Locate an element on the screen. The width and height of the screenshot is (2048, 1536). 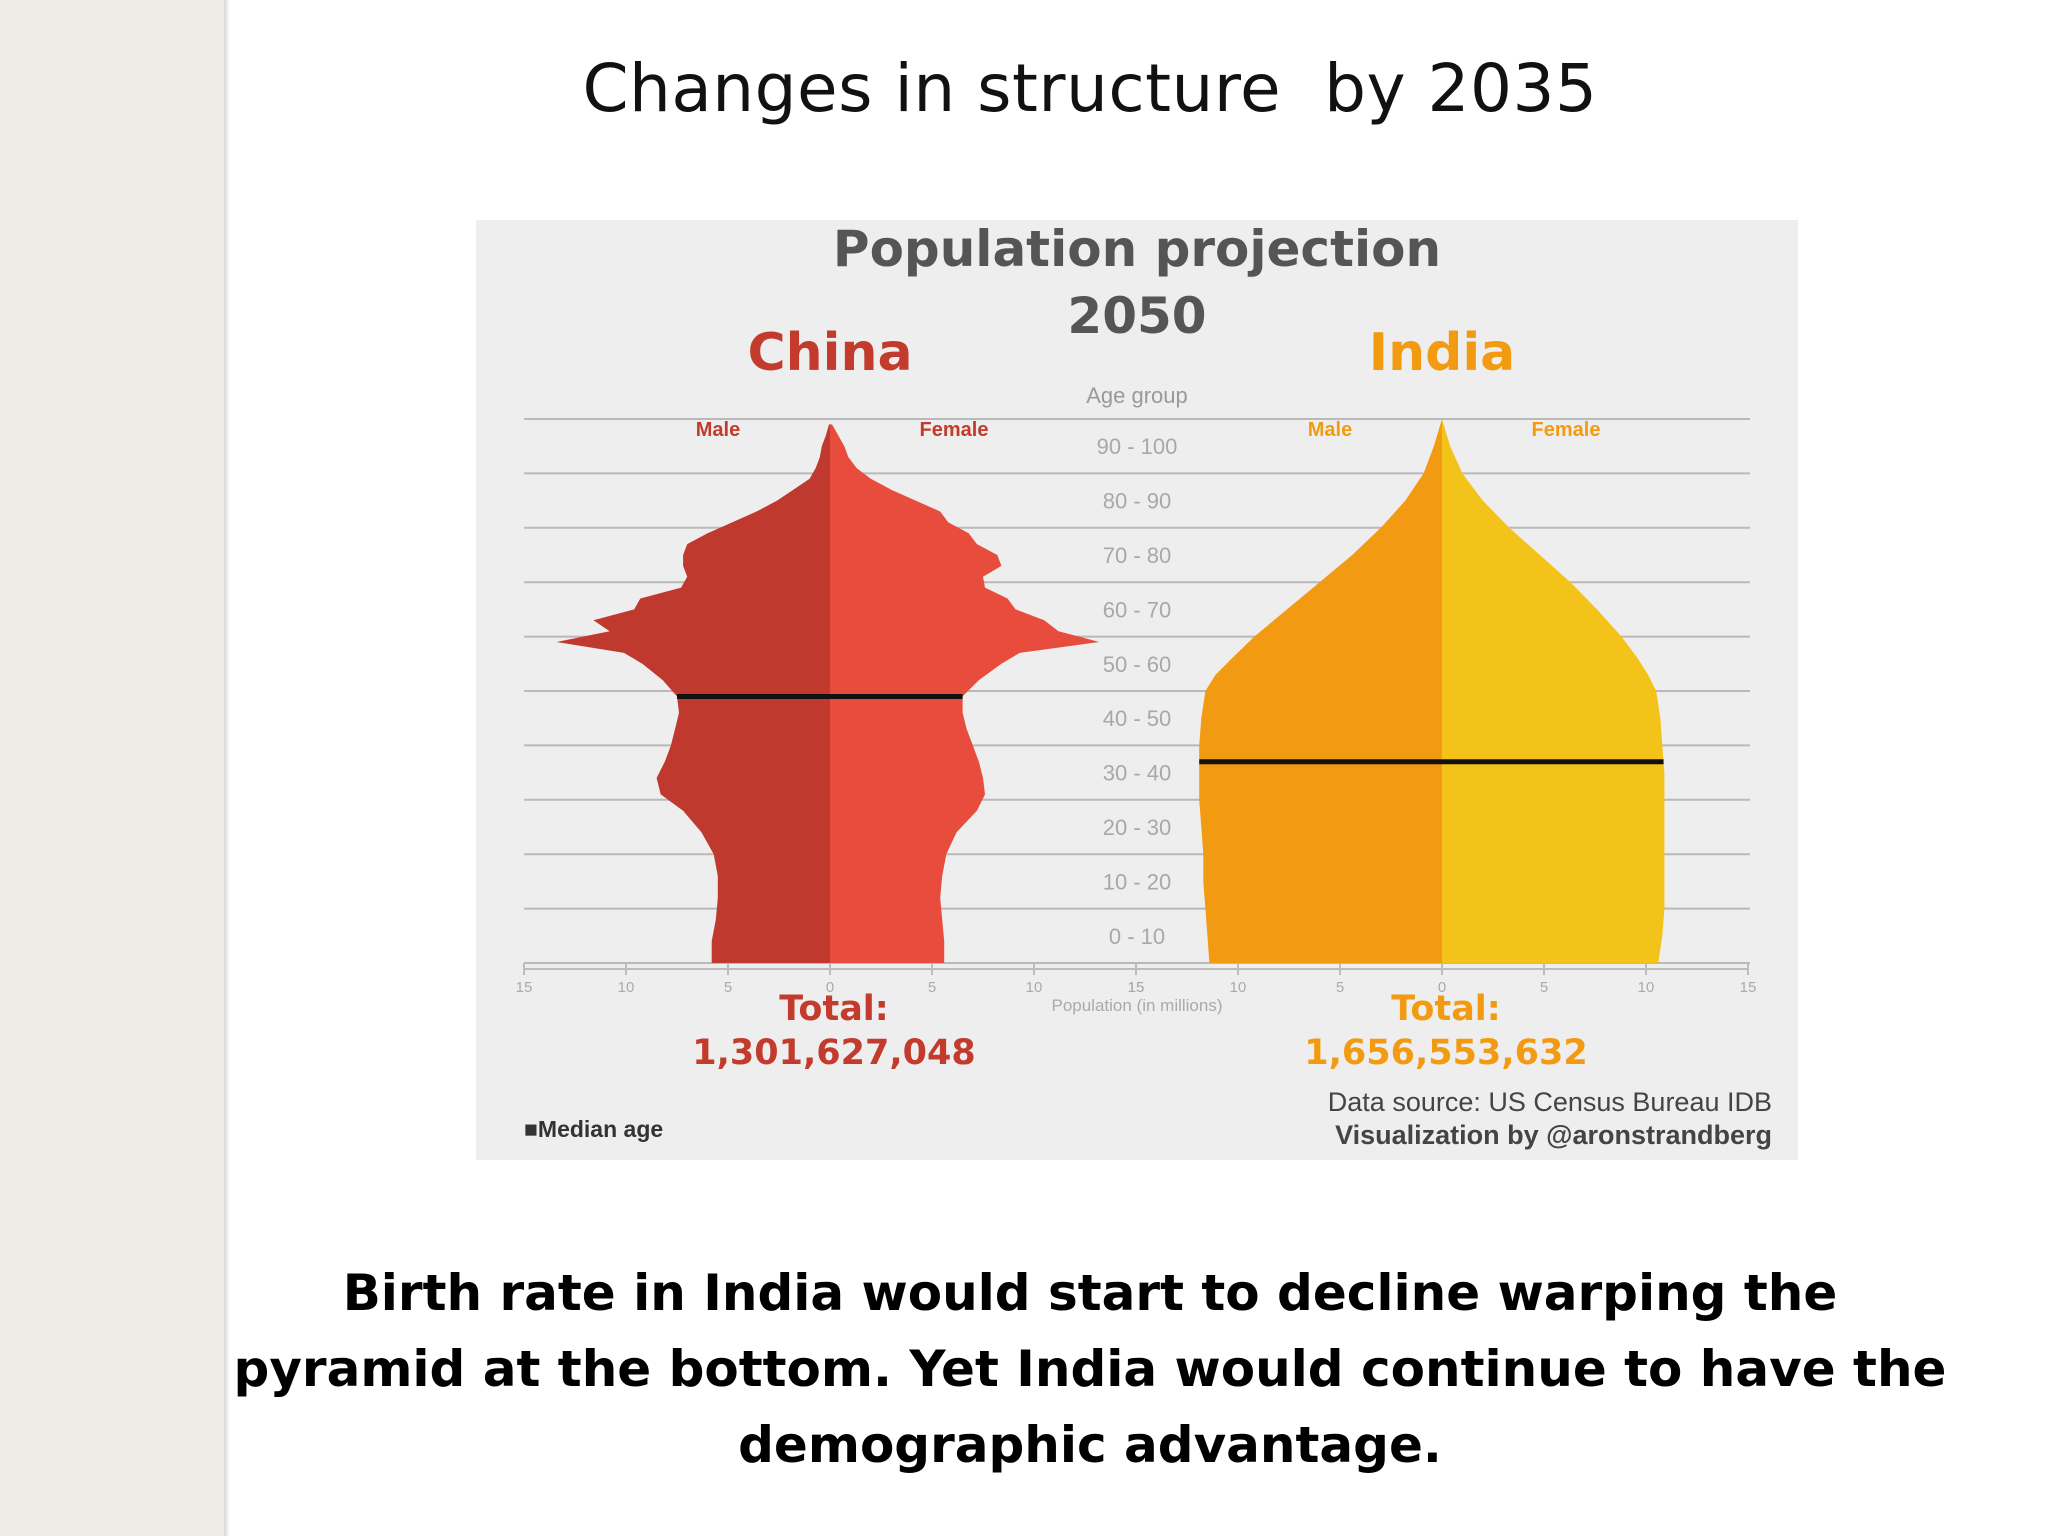
india-female-shape is located at coordinates (1553, 691).